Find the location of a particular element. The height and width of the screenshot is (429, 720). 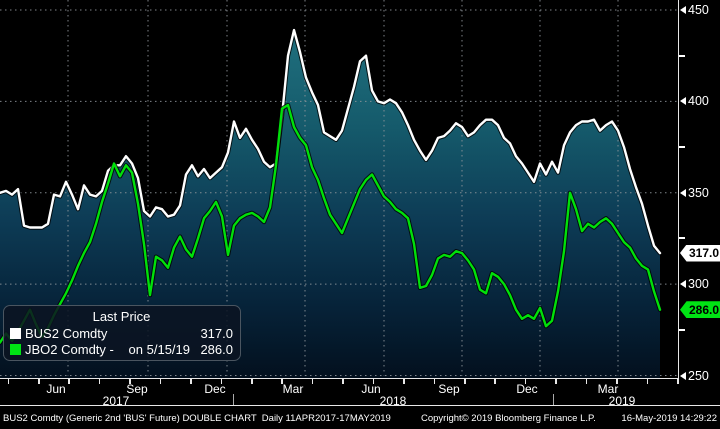

x-axis-year-label: 2018 is located at coordinates (393, 401).